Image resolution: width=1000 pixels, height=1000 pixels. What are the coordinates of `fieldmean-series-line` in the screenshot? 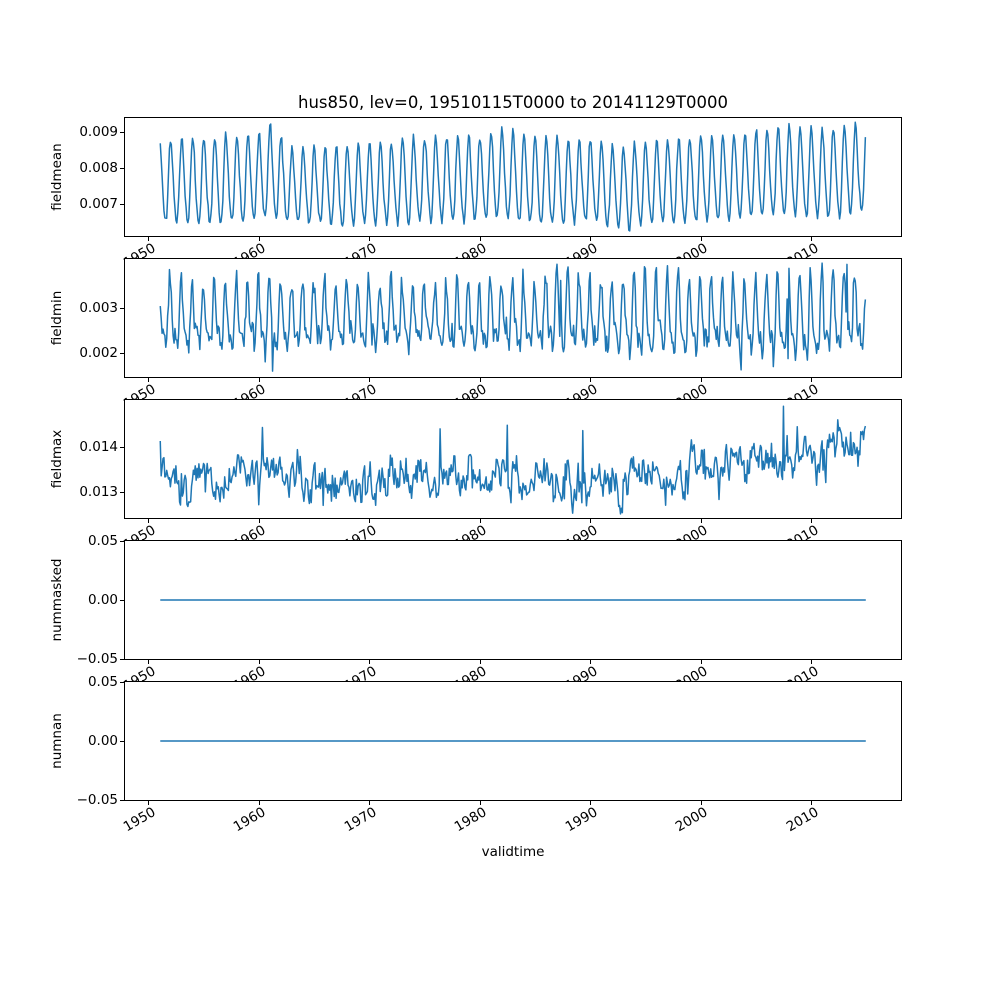 It's located at (513, 176).